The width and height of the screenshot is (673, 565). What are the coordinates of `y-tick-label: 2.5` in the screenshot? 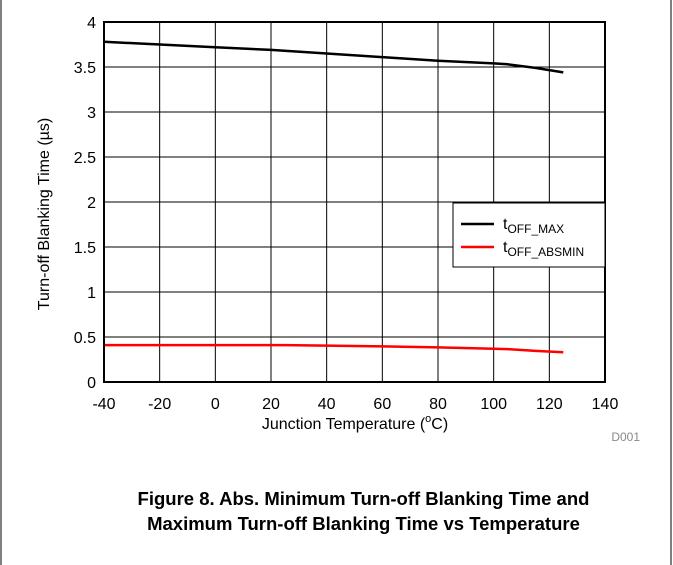 It's located at (85, 158).